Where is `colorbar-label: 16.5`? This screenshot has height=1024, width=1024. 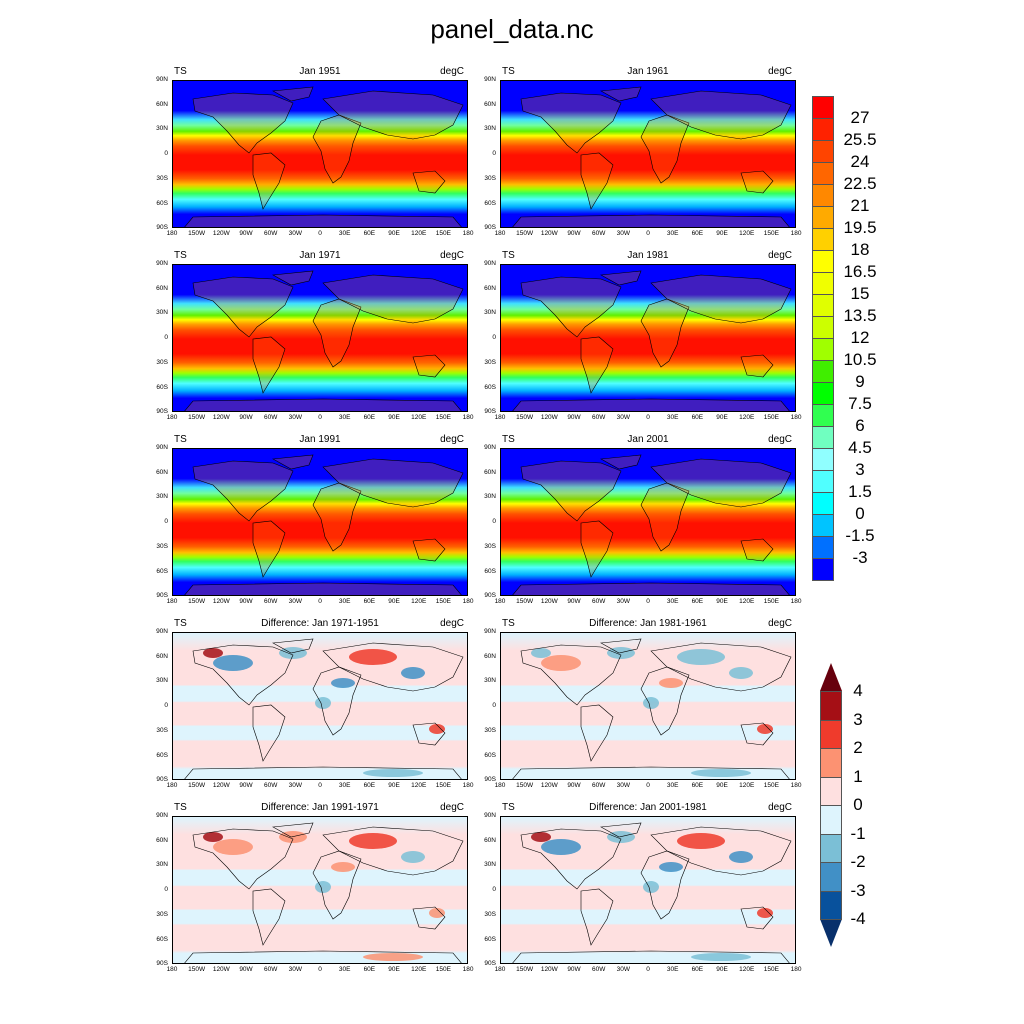 colorbar-label: 16.5 is located at coordinates (860, 271).